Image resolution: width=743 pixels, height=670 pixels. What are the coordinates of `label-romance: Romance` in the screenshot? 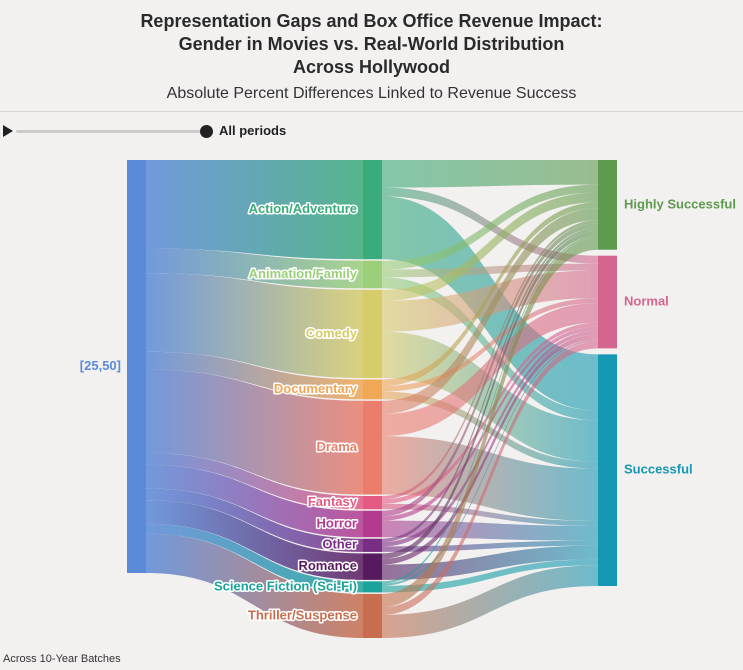 It's located at (327, 565).